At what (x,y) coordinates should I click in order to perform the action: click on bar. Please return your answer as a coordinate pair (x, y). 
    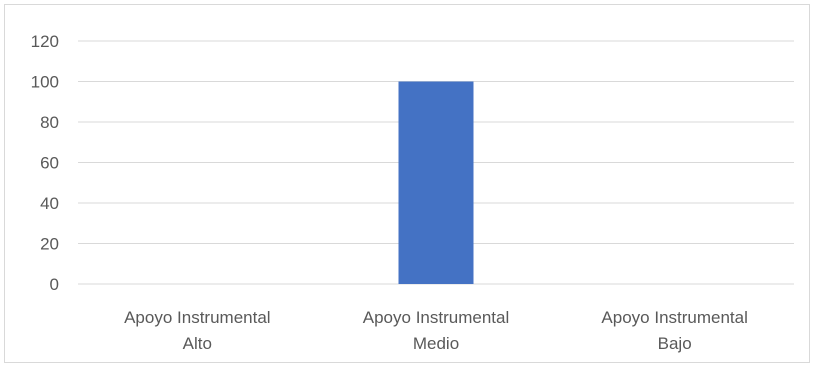
    Looking at the image, I should click on (436, 182).